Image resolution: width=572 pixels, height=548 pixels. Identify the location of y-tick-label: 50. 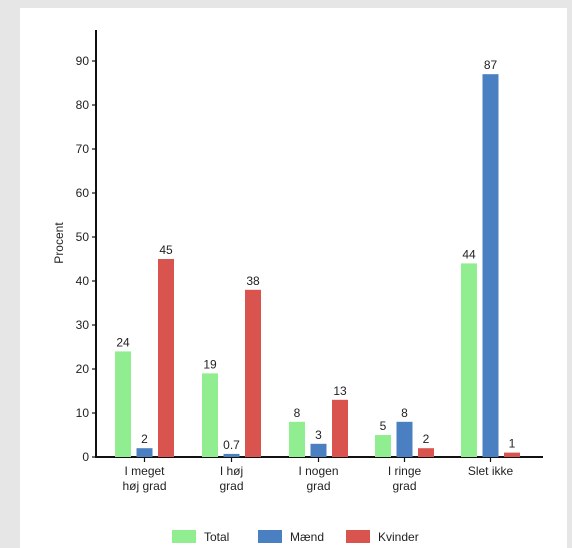
(83, 237).